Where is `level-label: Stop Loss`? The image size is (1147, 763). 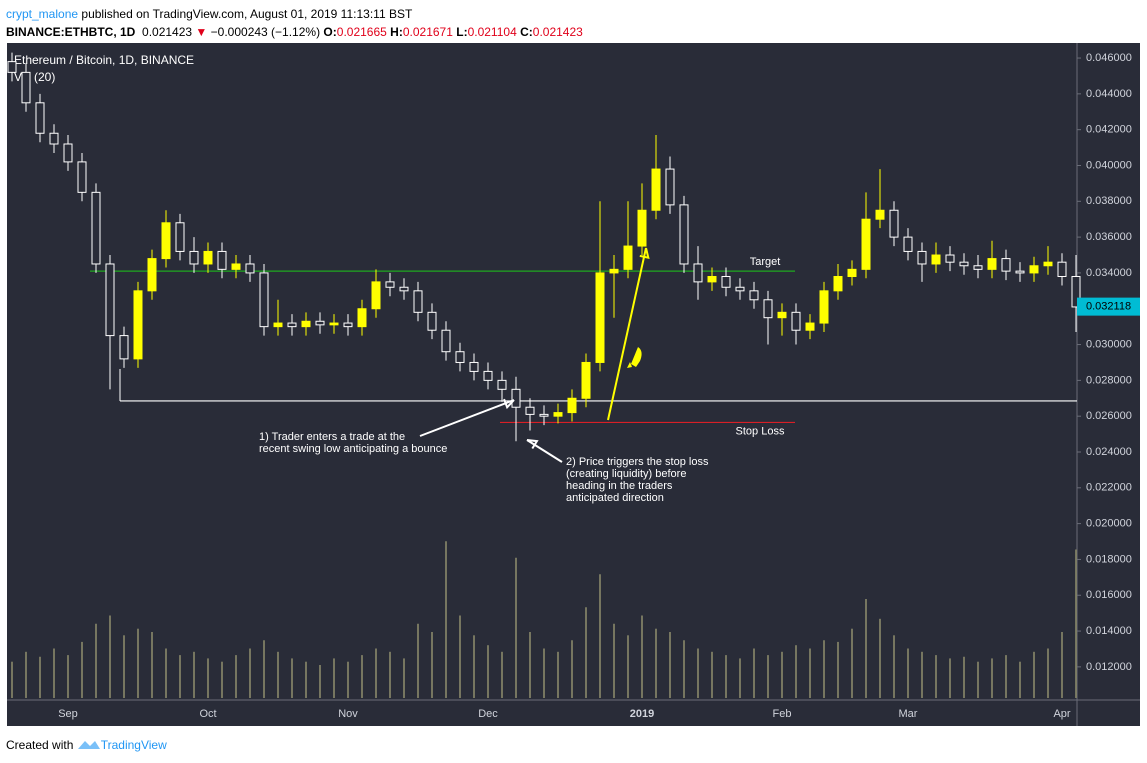 level-label: Stop Loss is located at coordinates (760, 431).